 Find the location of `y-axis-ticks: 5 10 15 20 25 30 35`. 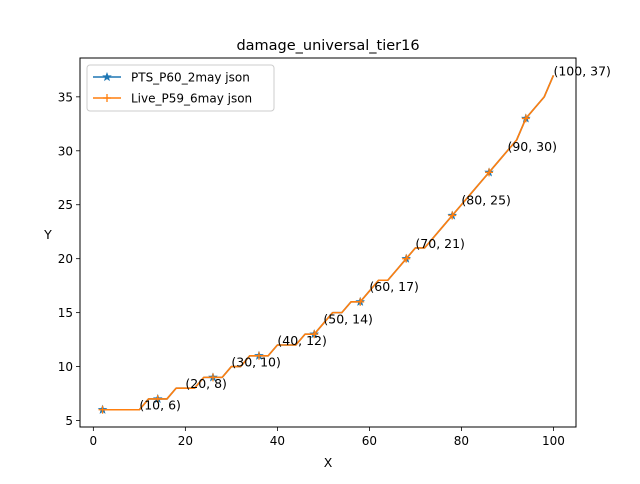

y-axis-ticks: 5 10 15 20 25 30 35 is located at coordinates (69, 259).